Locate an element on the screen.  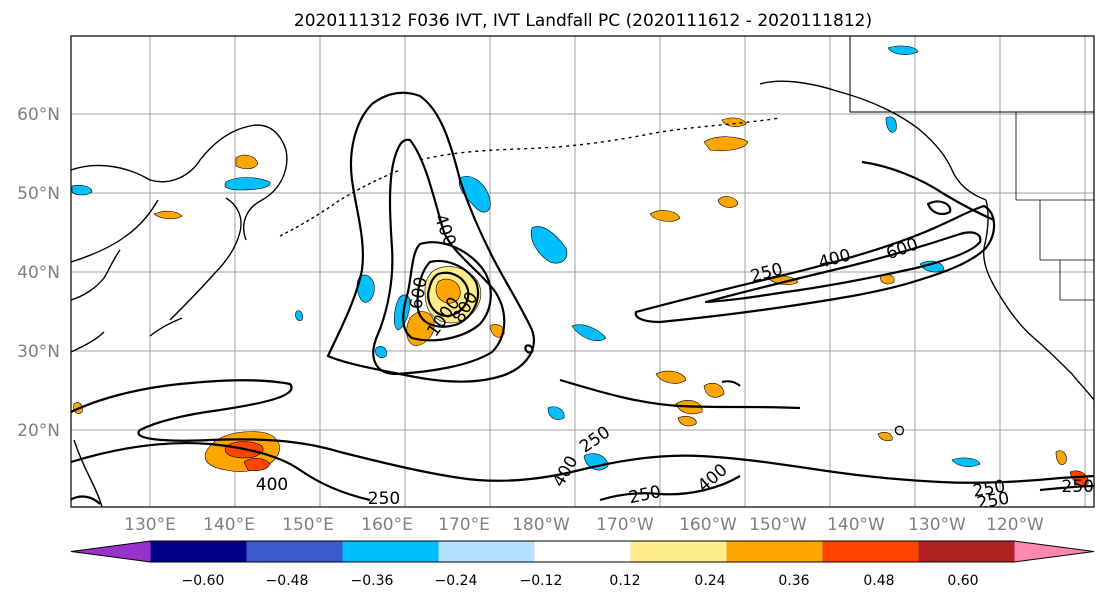
contour-label: 400 is located at coordinates (272, 485).